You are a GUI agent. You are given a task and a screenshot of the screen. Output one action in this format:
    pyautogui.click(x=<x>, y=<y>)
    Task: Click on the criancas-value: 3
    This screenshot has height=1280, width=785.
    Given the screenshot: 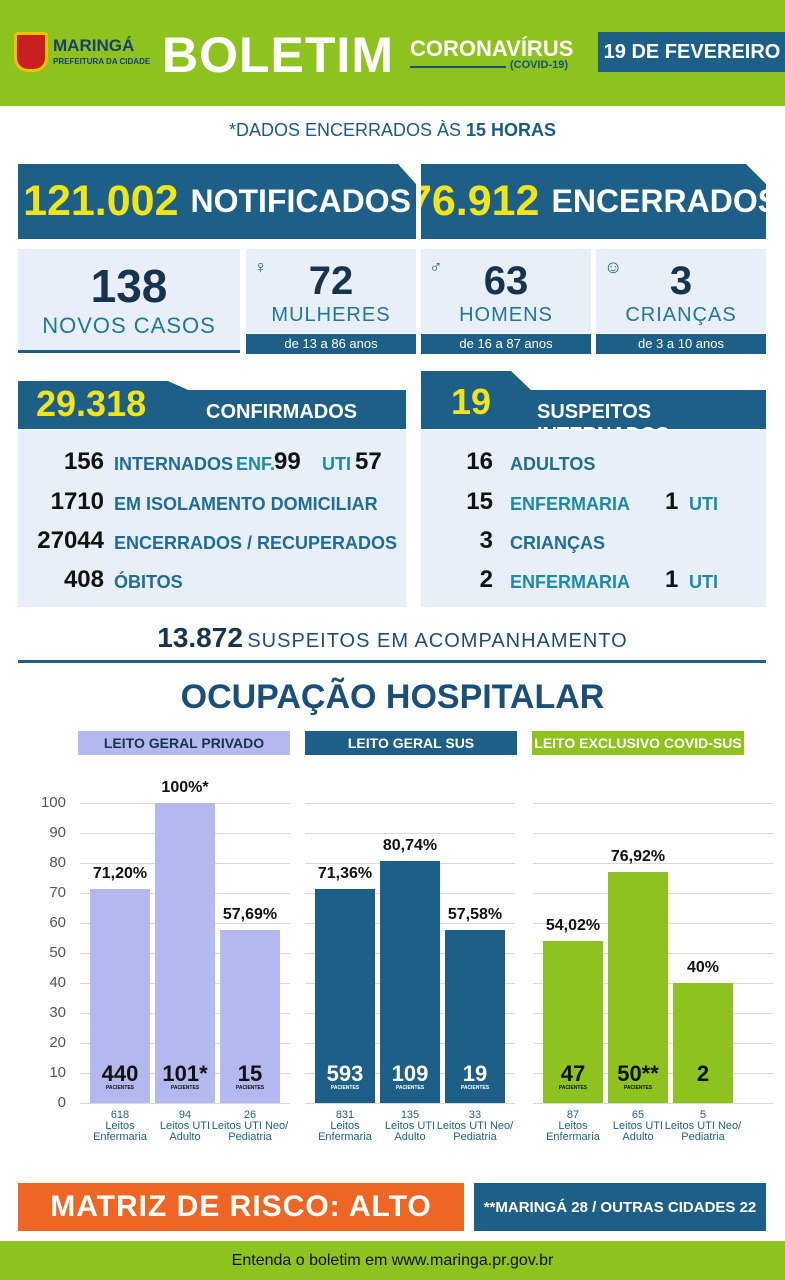 What is the action you would take?
    pyautogui.click(x=681, y=281)
    